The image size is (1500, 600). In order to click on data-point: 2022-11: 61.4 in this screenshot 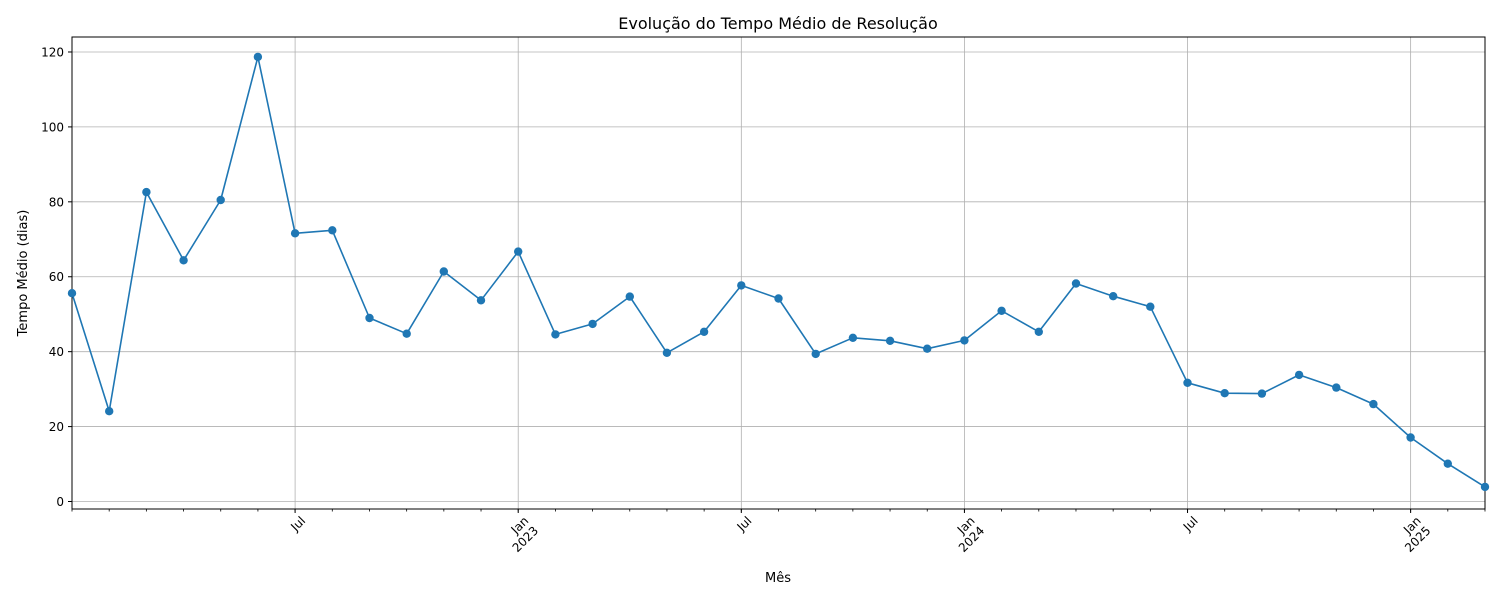, I will do `click(443, 271)`.